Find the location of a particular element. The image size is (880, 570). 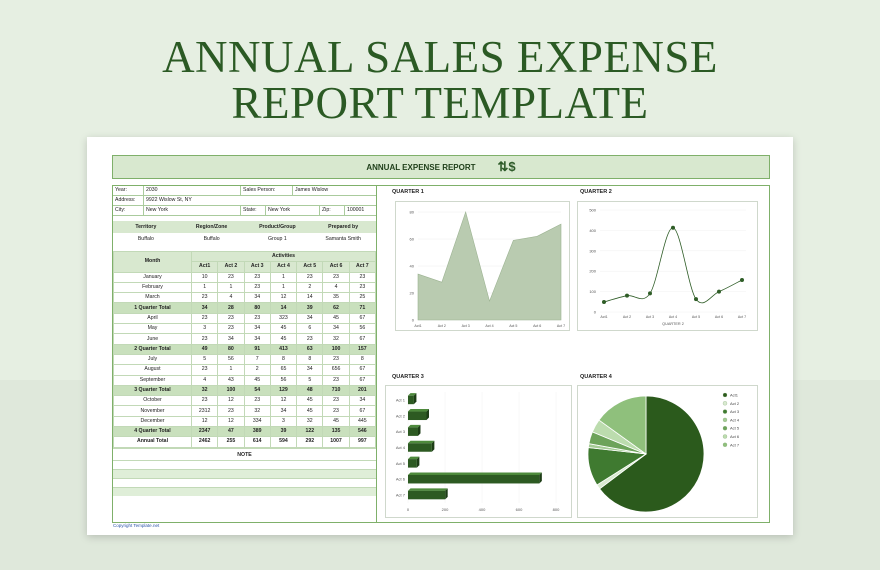

prepared-by-value: Samanta Smith is located at coordinates (343, 239).